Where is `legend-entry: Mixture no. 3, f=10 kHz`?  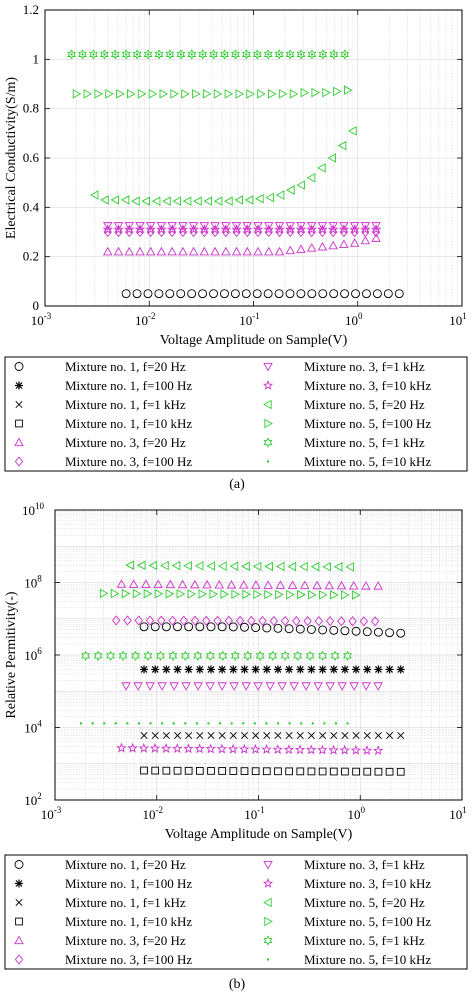 legend-entry: Mixture no. 3, f=10 kHz is located at coordinates (367, 385).